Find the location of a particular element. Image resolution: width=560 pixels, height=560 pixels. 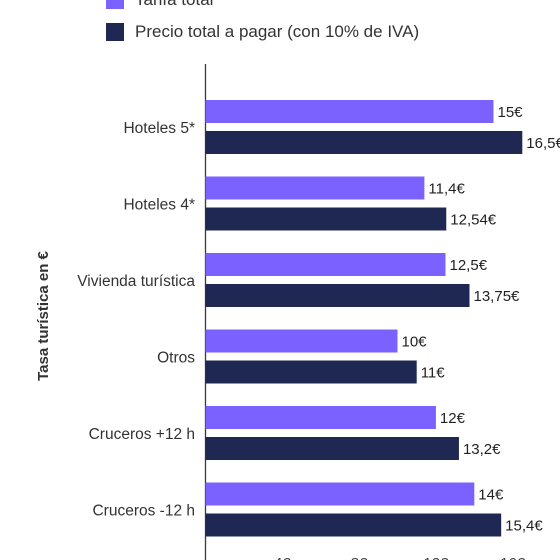

data-label-precio-total-a-pagar-con-10-de-iva-cruceros-12-h: 13,2€ is located at coordinates (482, 449).